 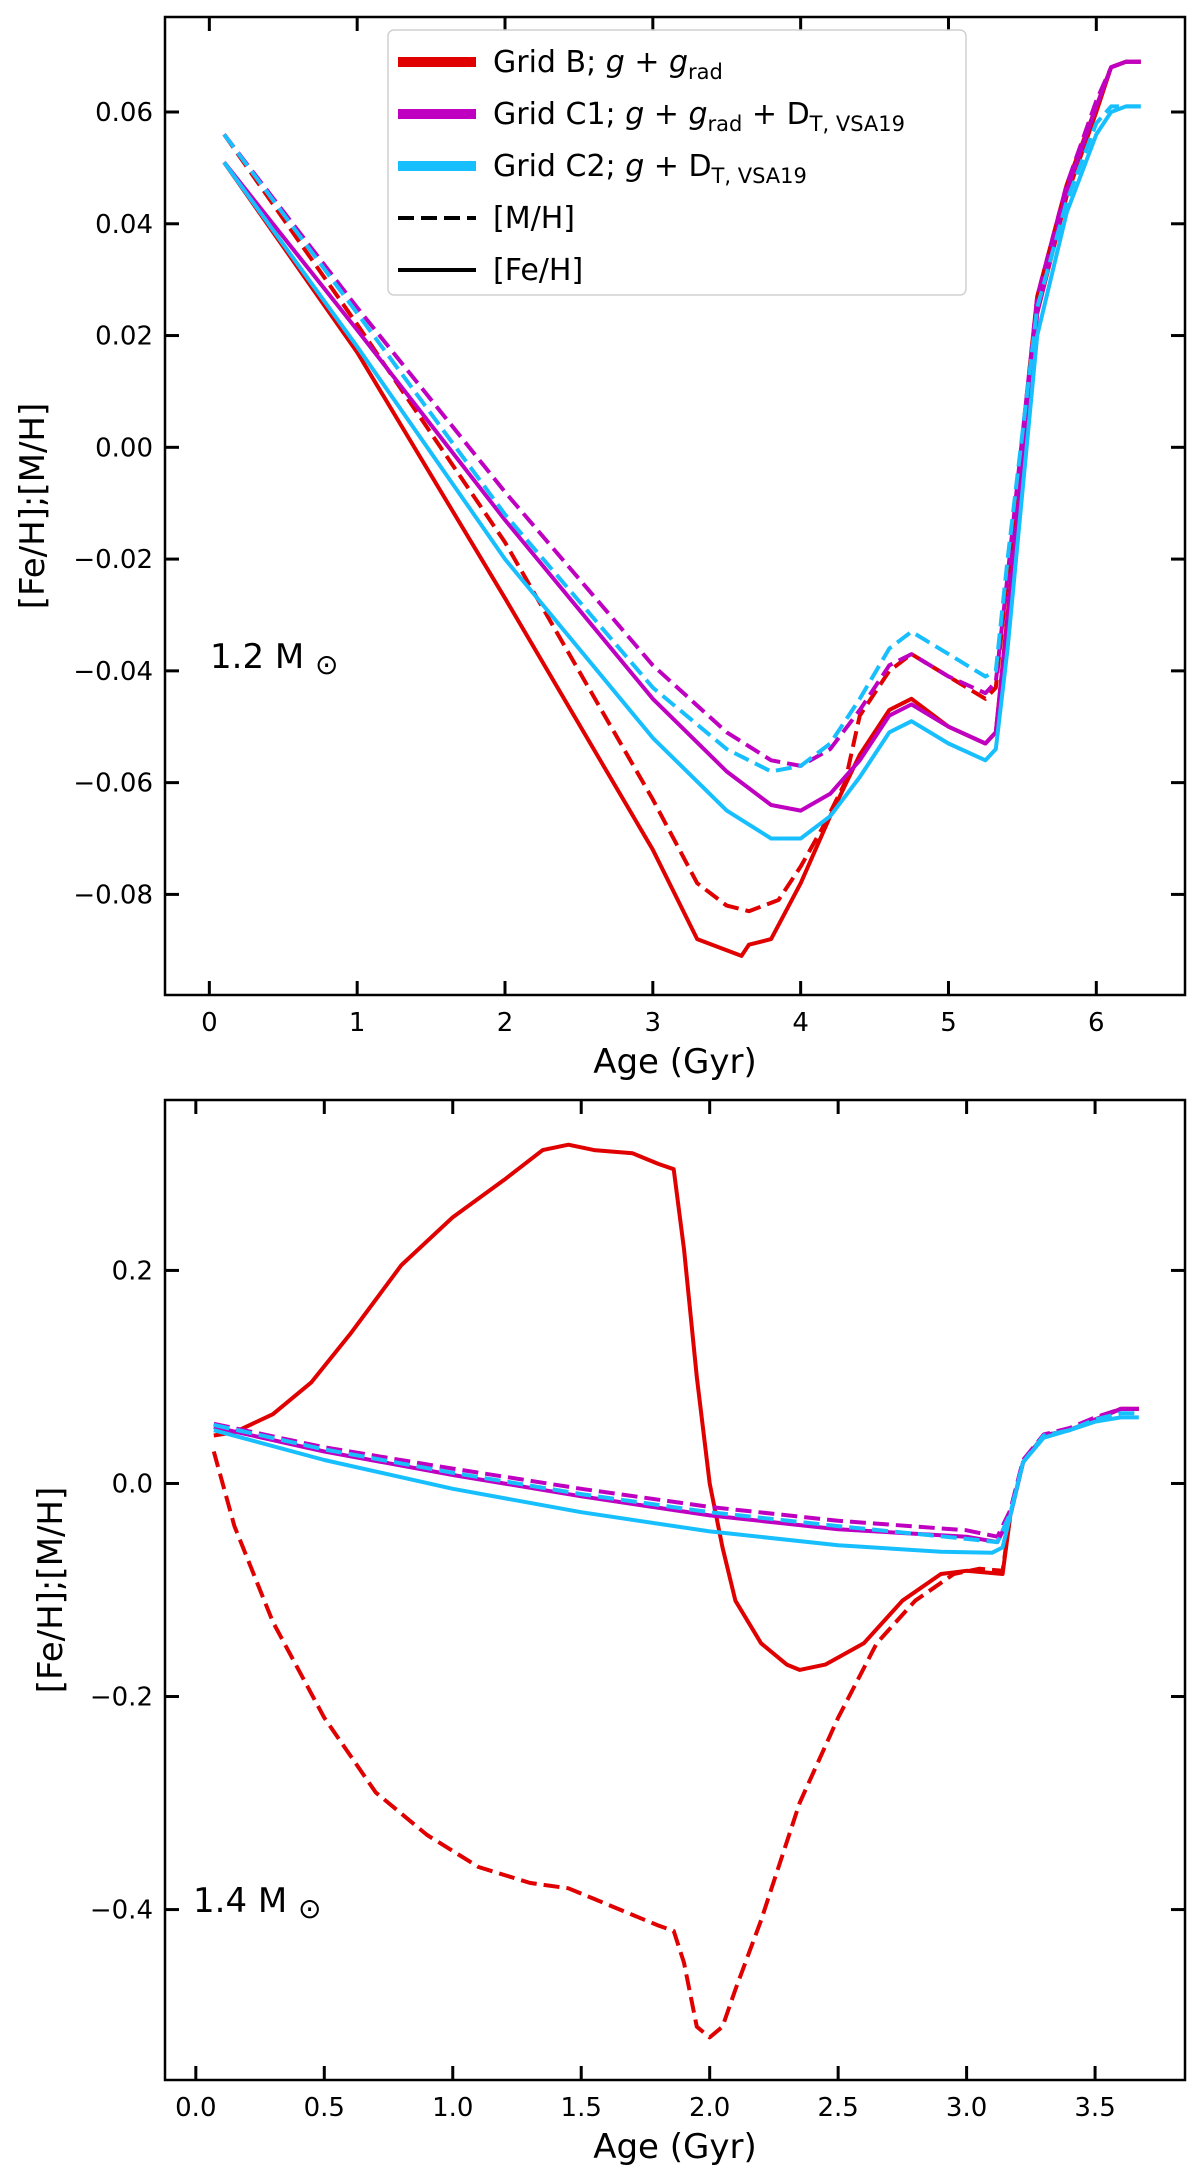 I want to click on x-tick-label: 3.5, so click(x=1094, y=2108).